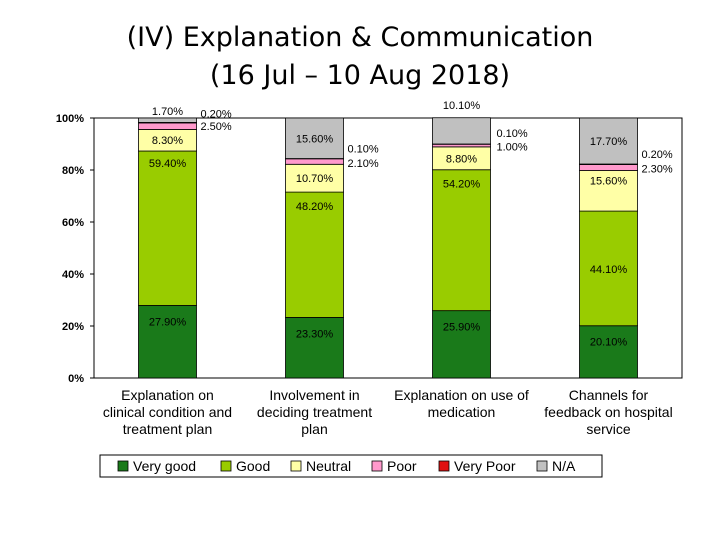 This screenshot has width=720, height=540. I want to click on y-tick-label: 20%, so click(73, 327).